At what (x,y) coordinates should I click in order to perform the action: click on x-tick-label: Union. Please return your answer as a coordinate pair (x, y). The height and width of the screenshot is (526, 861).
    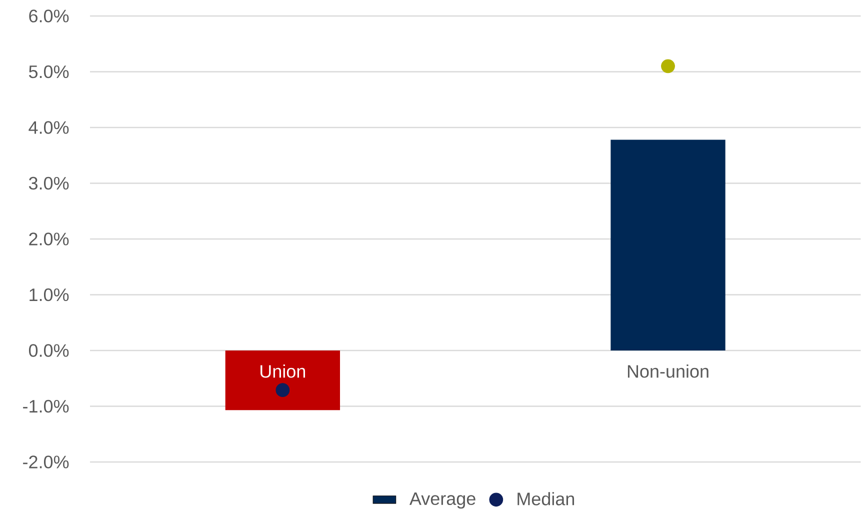
    Looking at the image, I should click on (283, 371).